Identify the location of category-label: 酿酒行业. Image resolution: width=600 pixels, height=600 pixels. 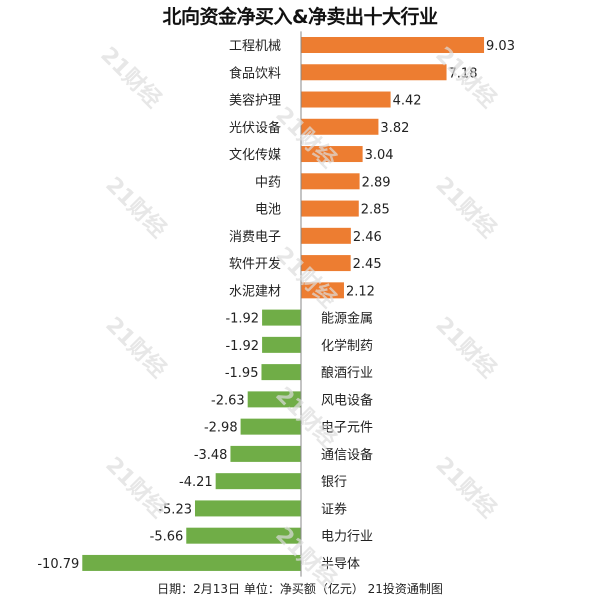
(347, 373).